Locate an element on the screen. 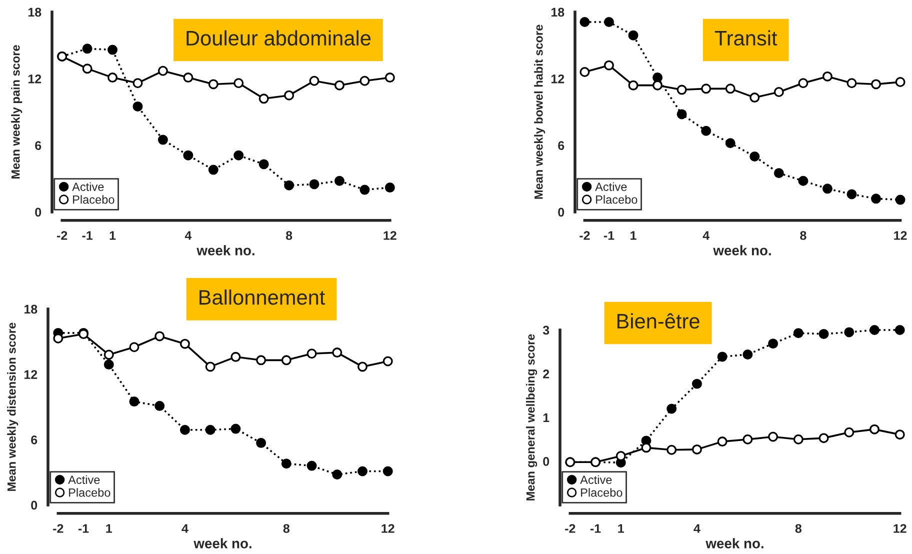 This screenshot has height=554, width=912. y-tick-label: 12 is located at coordinates (35, 79).